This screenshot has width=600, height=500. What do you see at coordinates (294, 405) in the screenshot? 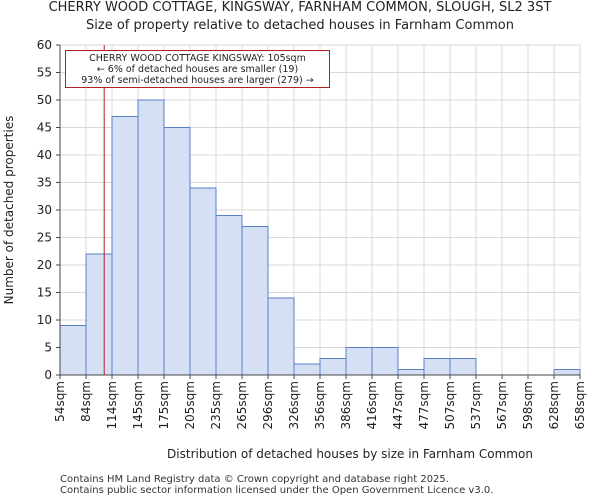
I see `x-tick-label: 326sqm` at bounding box center [294, 405].